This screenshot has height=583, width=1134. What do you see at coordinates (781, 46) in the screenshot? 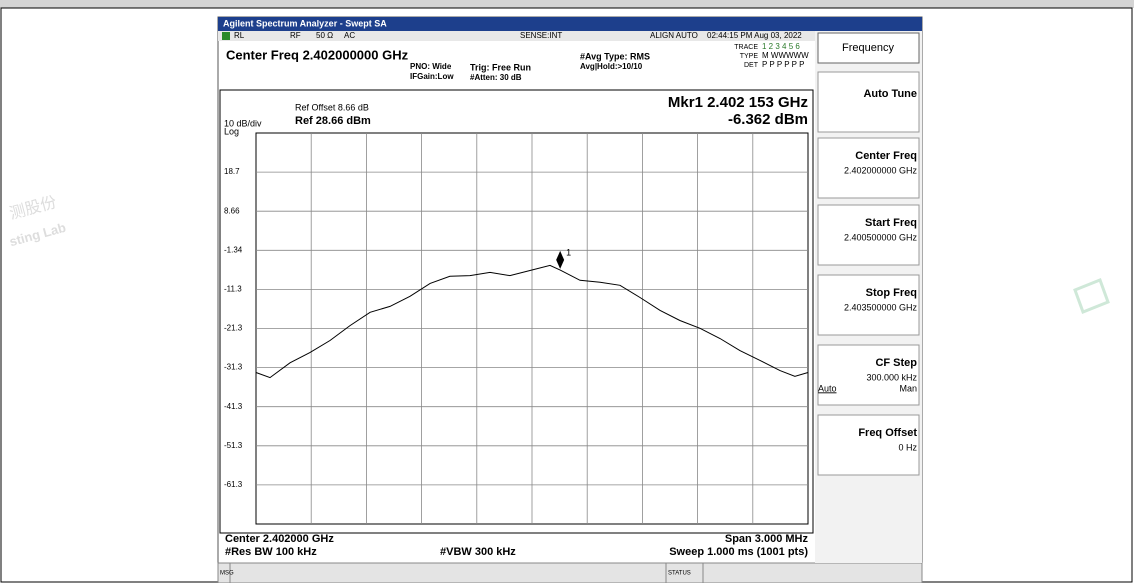
I see `setting: 1 2 3 4 5 6` at bounding box center [781, 46].